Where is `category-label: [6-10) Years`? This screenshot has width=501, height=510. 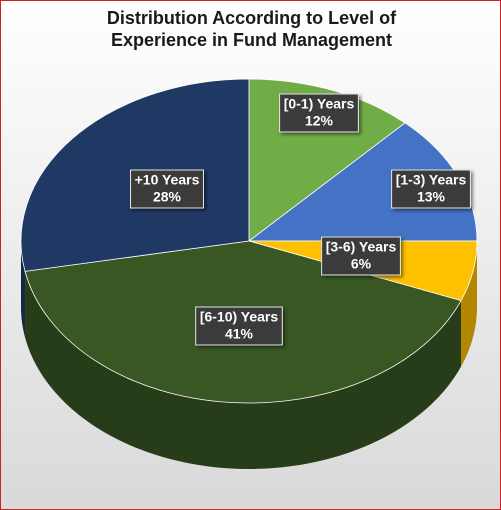
category-label: [6-10) Years is located at coordinates (239, 317).